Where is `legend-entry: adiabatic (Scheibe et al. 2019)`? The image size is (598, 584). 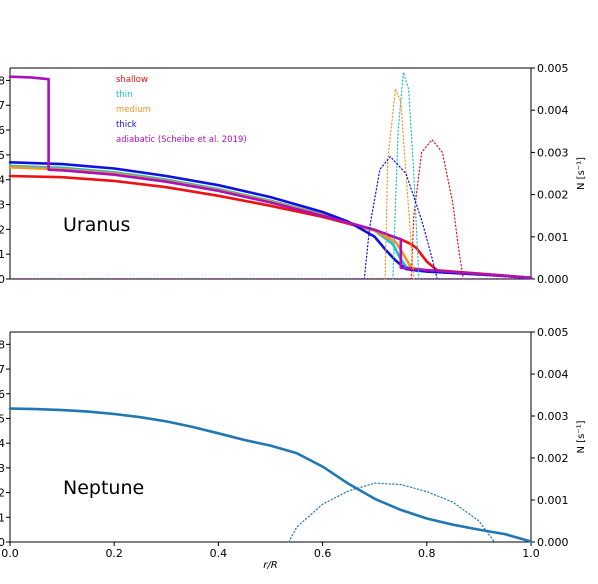 legend-entry: adiabatic (Scheibe et al. 2019) is located at coordinates (181, 140).